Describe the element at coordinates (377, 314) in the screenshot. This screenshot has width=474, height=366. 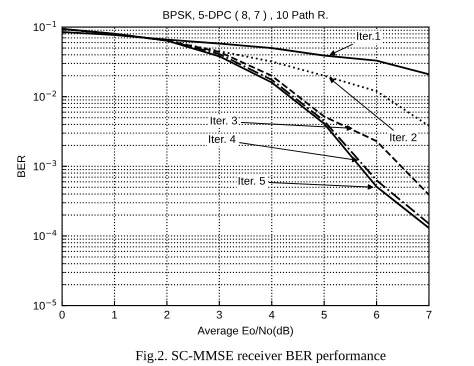
I see `x-tick-label: 6` at that location.